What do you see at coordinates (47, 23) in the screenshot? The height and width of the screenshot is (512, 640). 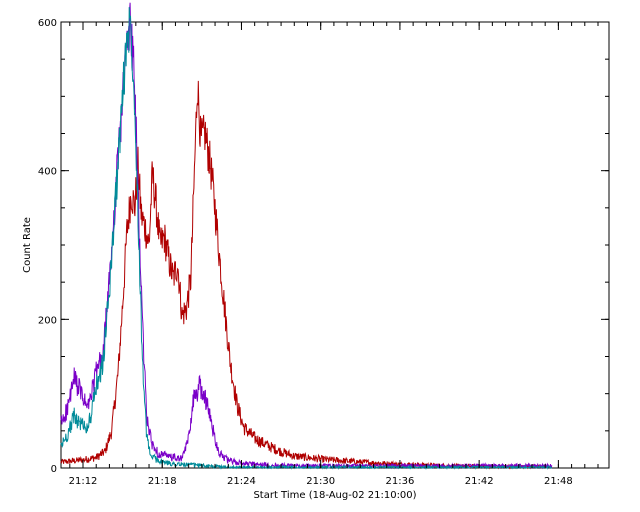 I see `y-tick-label: 600` at bounding box center [47, 23].